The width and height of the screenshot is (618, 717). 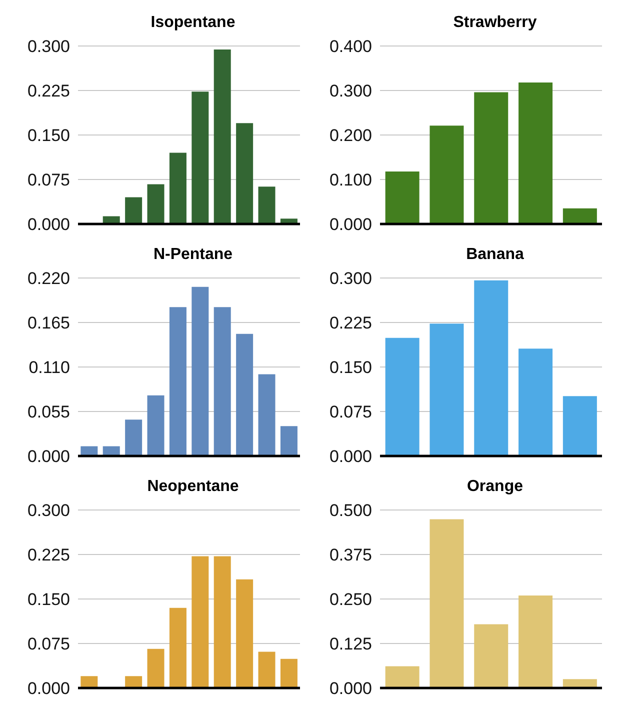 What do you see at coordinates (350, 46) in the screenshot?
I see `y-tick-label: 0.400` at bounding box center [350, 46].